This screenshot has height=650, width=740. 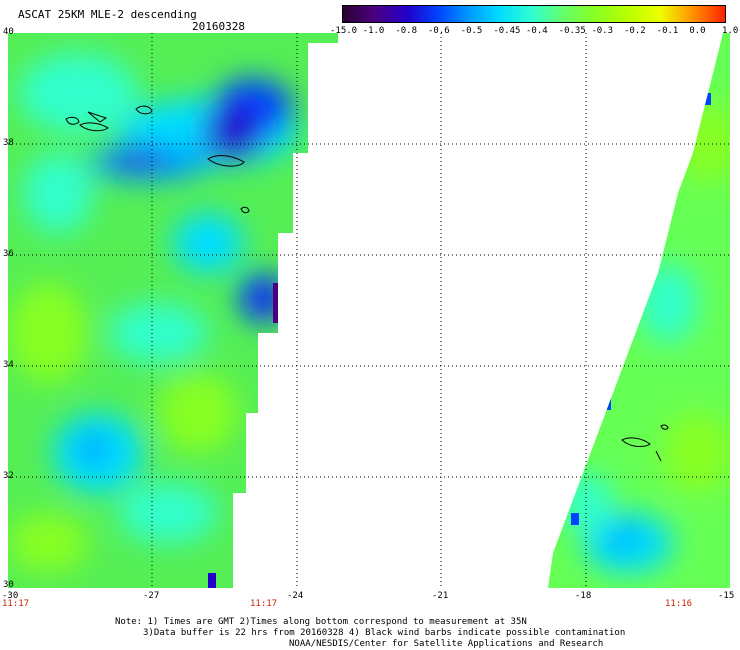 What do you see at coordinates (537, 31) in the screenshot?
I see `colorbar-tick-label: -0.4` at bounding box center [537, 31].